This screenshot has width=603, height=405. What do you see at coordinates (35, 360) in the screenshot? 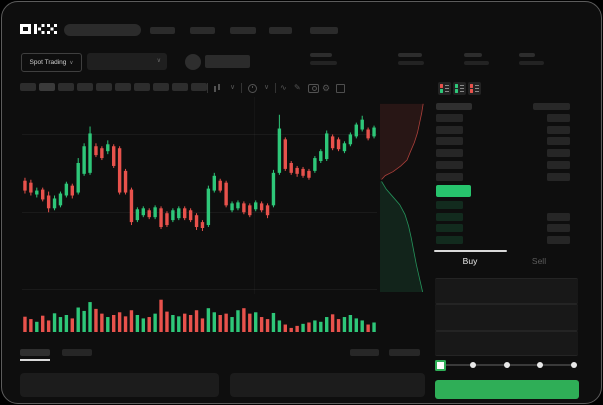
I see `bottom-tab-underline` at bounding box center [35, 360].